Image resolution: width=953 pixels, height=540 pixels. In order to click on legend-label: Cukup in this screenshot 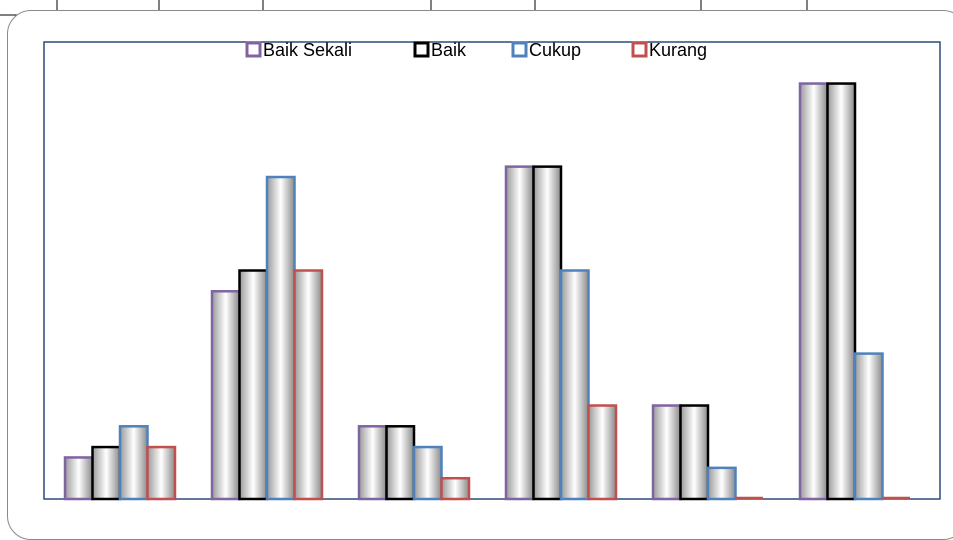, I will do `click(555, 50)`.